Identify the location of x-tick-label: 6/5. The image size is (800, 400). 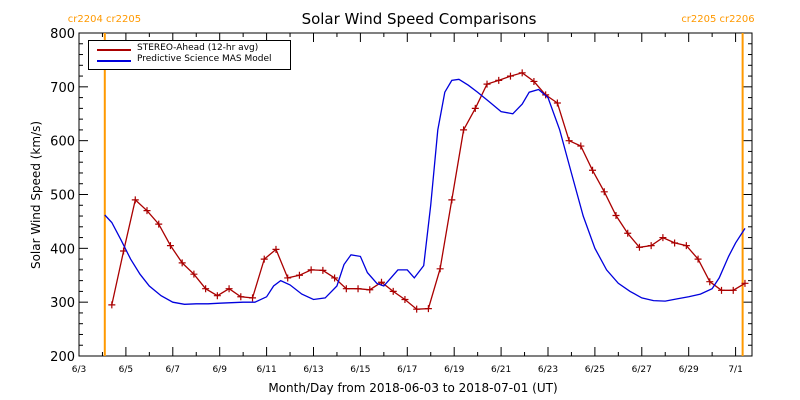
(126, 370).